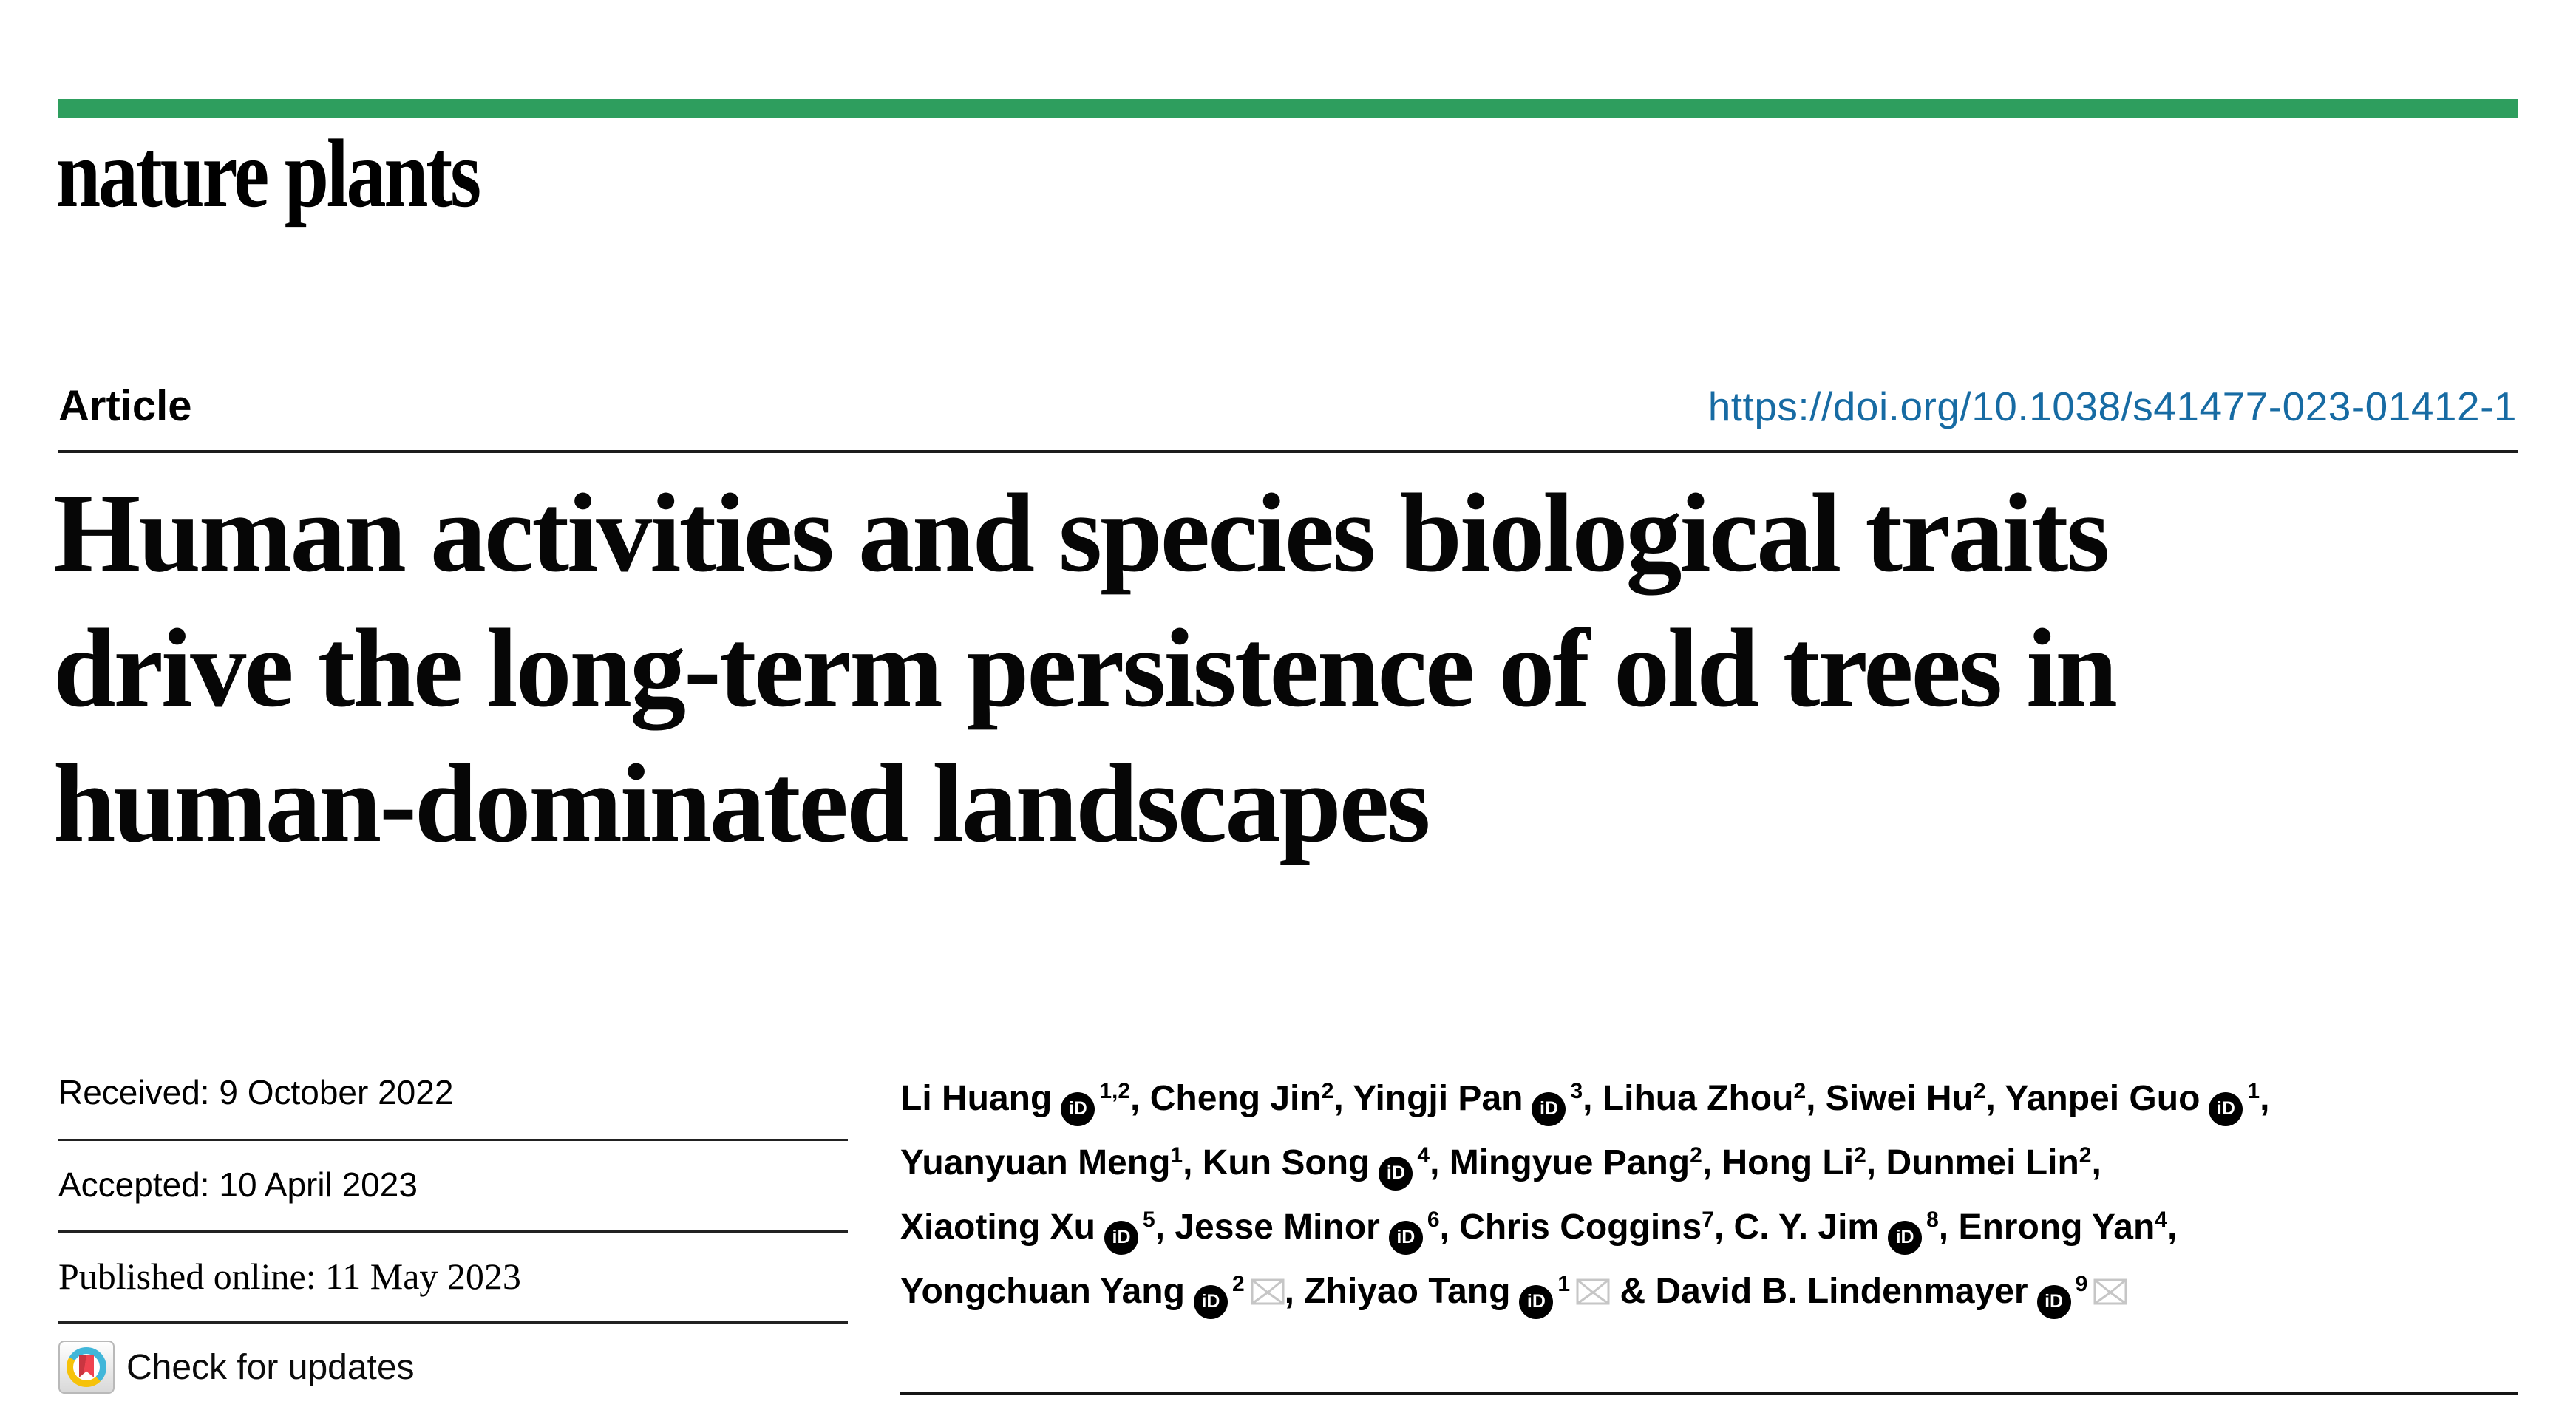 This screenshot has height=1410, width=2576. I want to click on crossmark-ring, so click(86, 1367).